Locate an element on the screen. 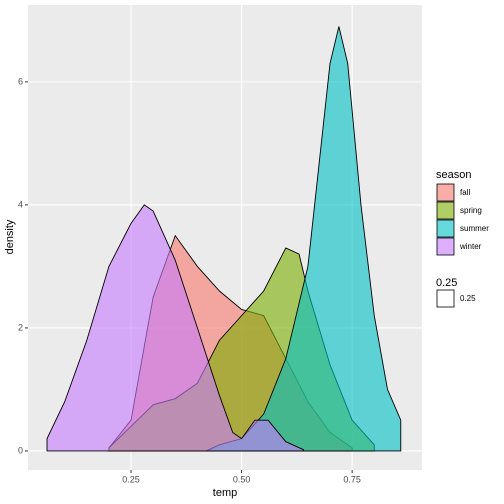 Image resolution: width=504 pixels, height=504 pixels. legend-label: fall is located at coordinates (465, 192).